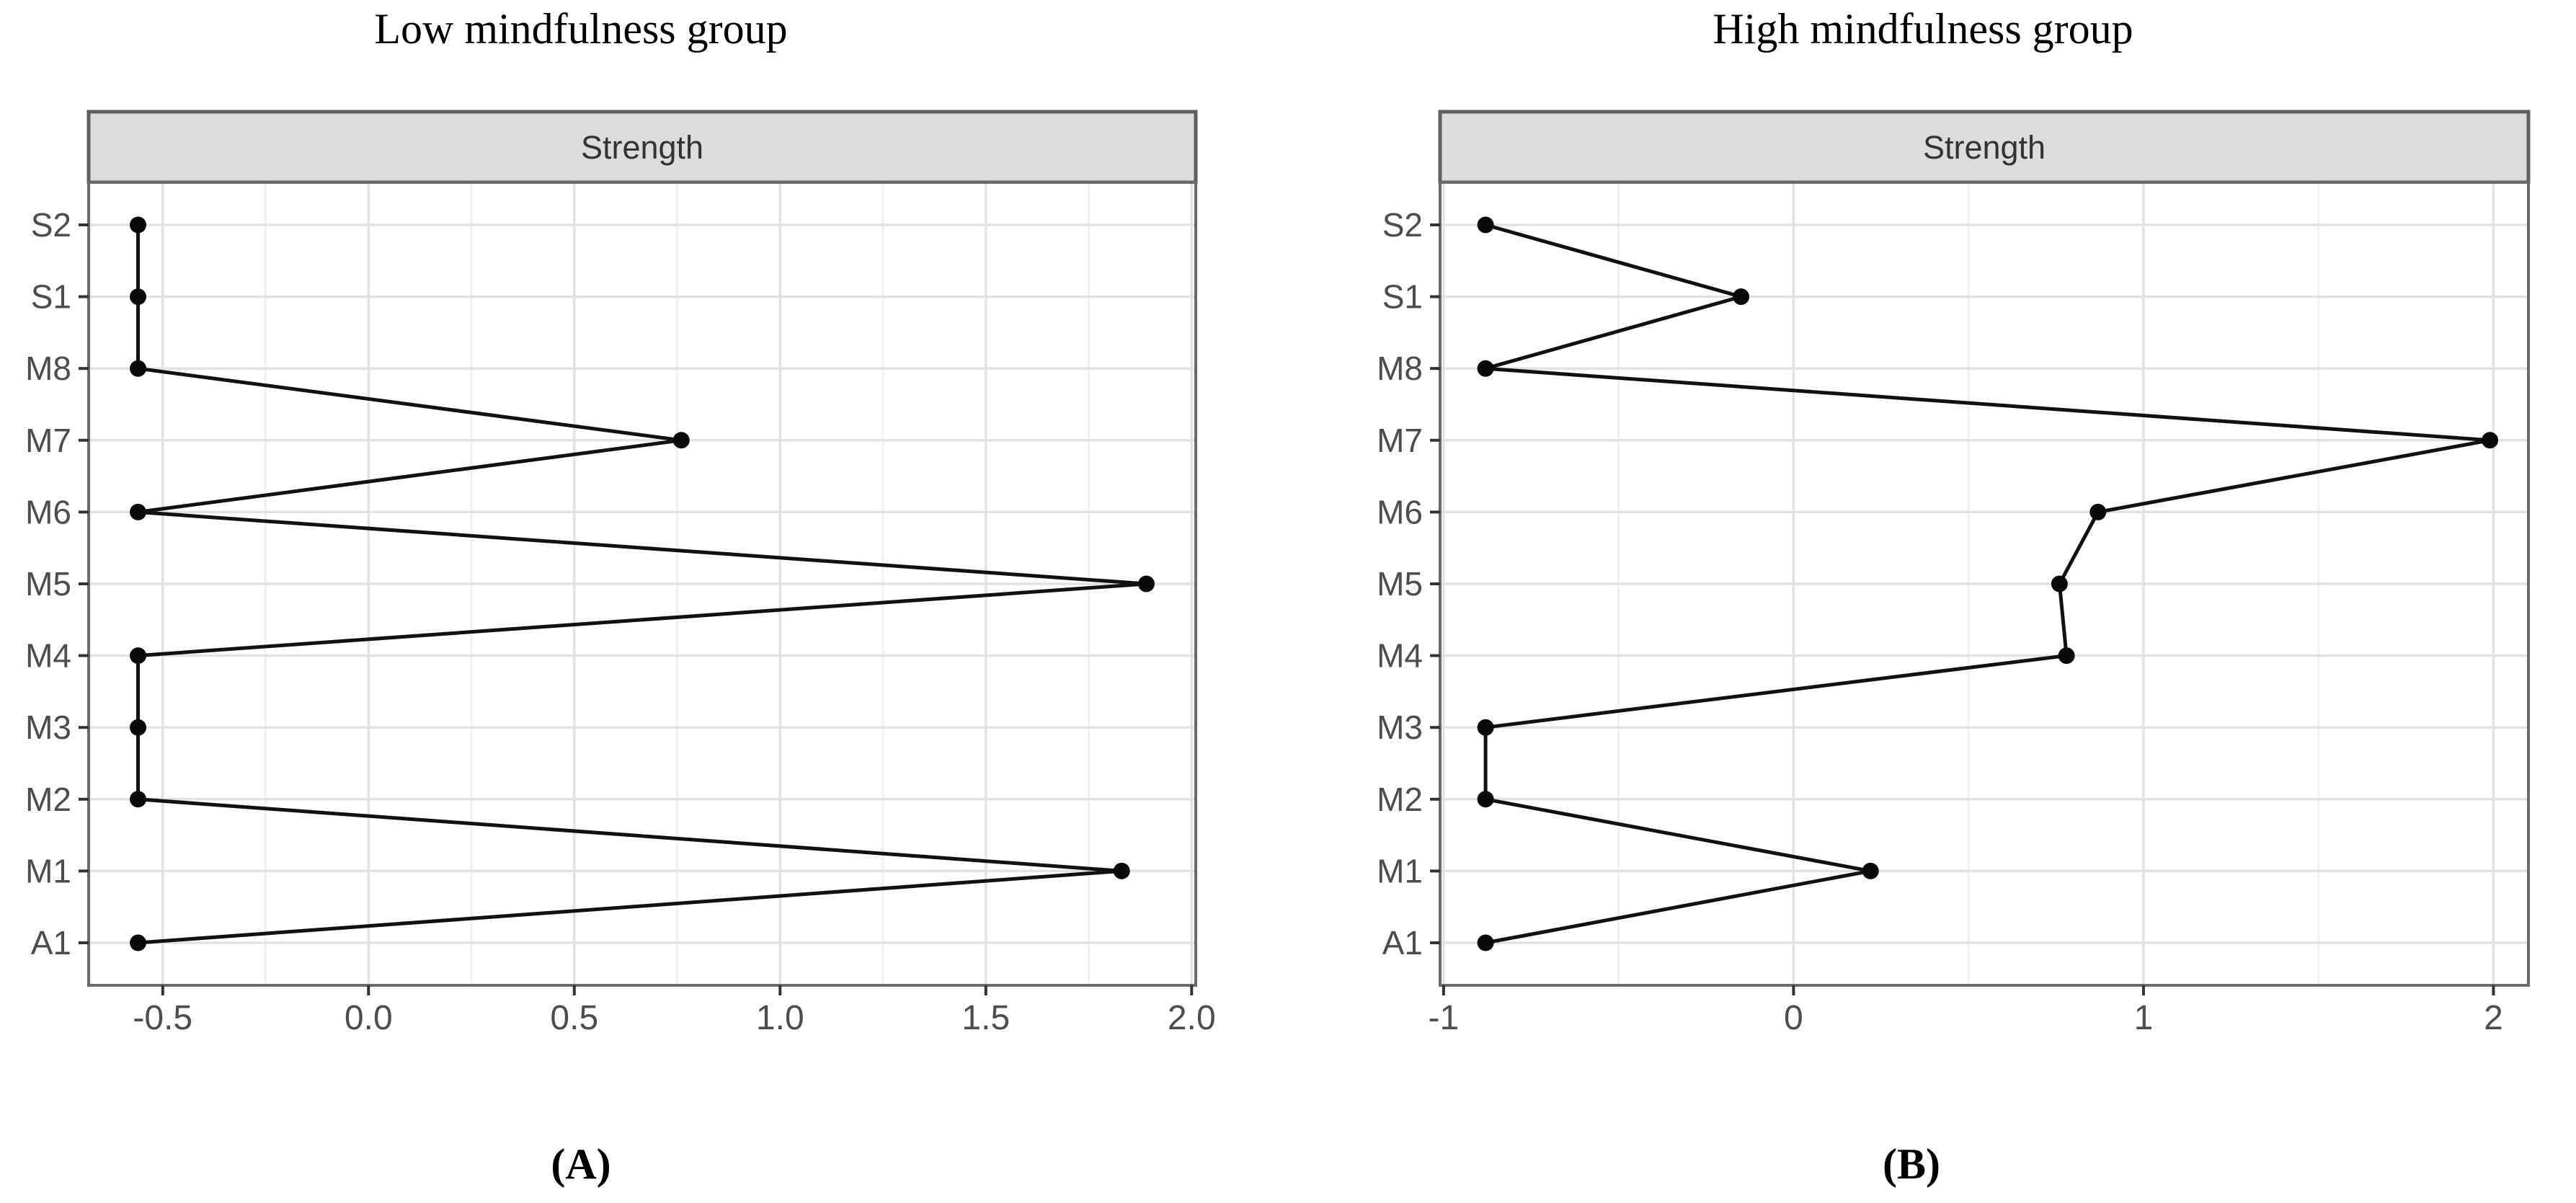 The width and height of the screenshot is (2576, 1203). I want to click on figure-a-caption: (A), so click(581, 1164).